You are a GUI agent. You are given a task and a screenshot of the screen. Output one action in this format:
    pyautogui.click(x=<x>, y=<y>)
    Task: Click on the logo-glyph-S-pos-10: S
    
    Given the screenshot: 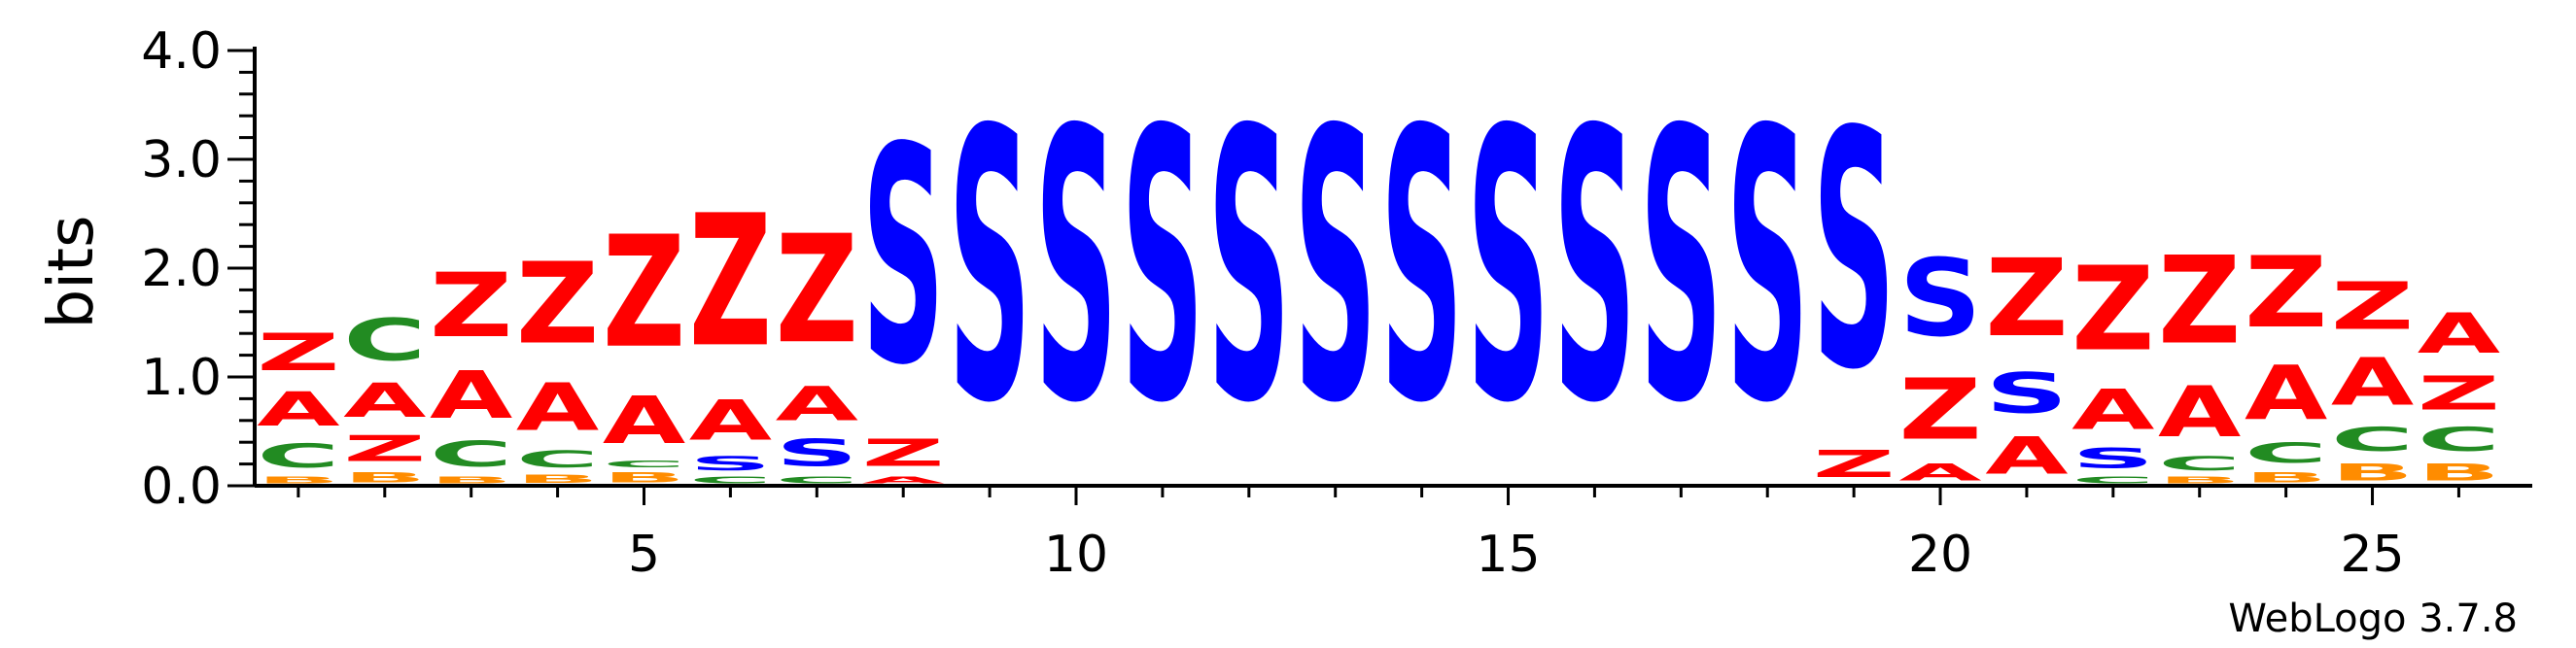 What is the action you would take?
    pyautogui.click(x=1075, y=268)
    